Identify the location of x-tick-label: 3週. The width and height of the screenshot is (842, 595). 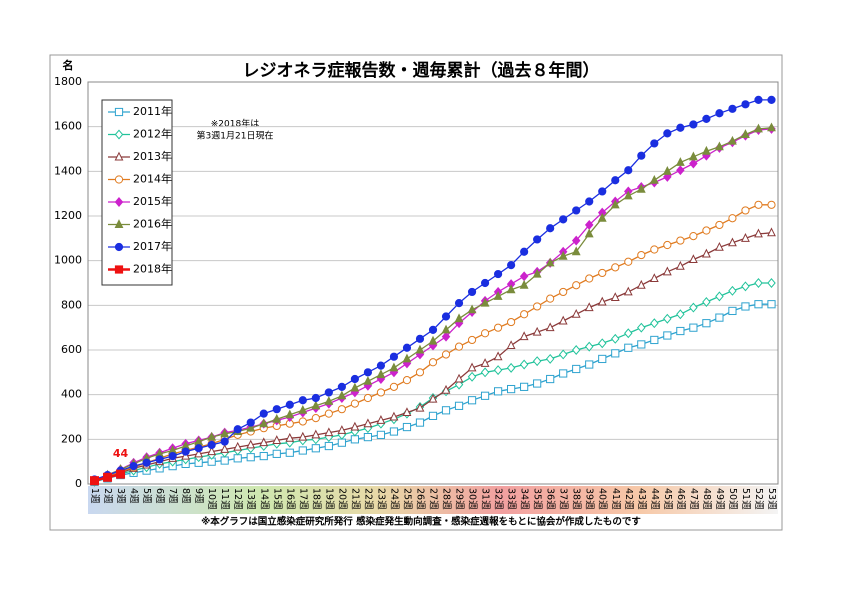
(121, 496).